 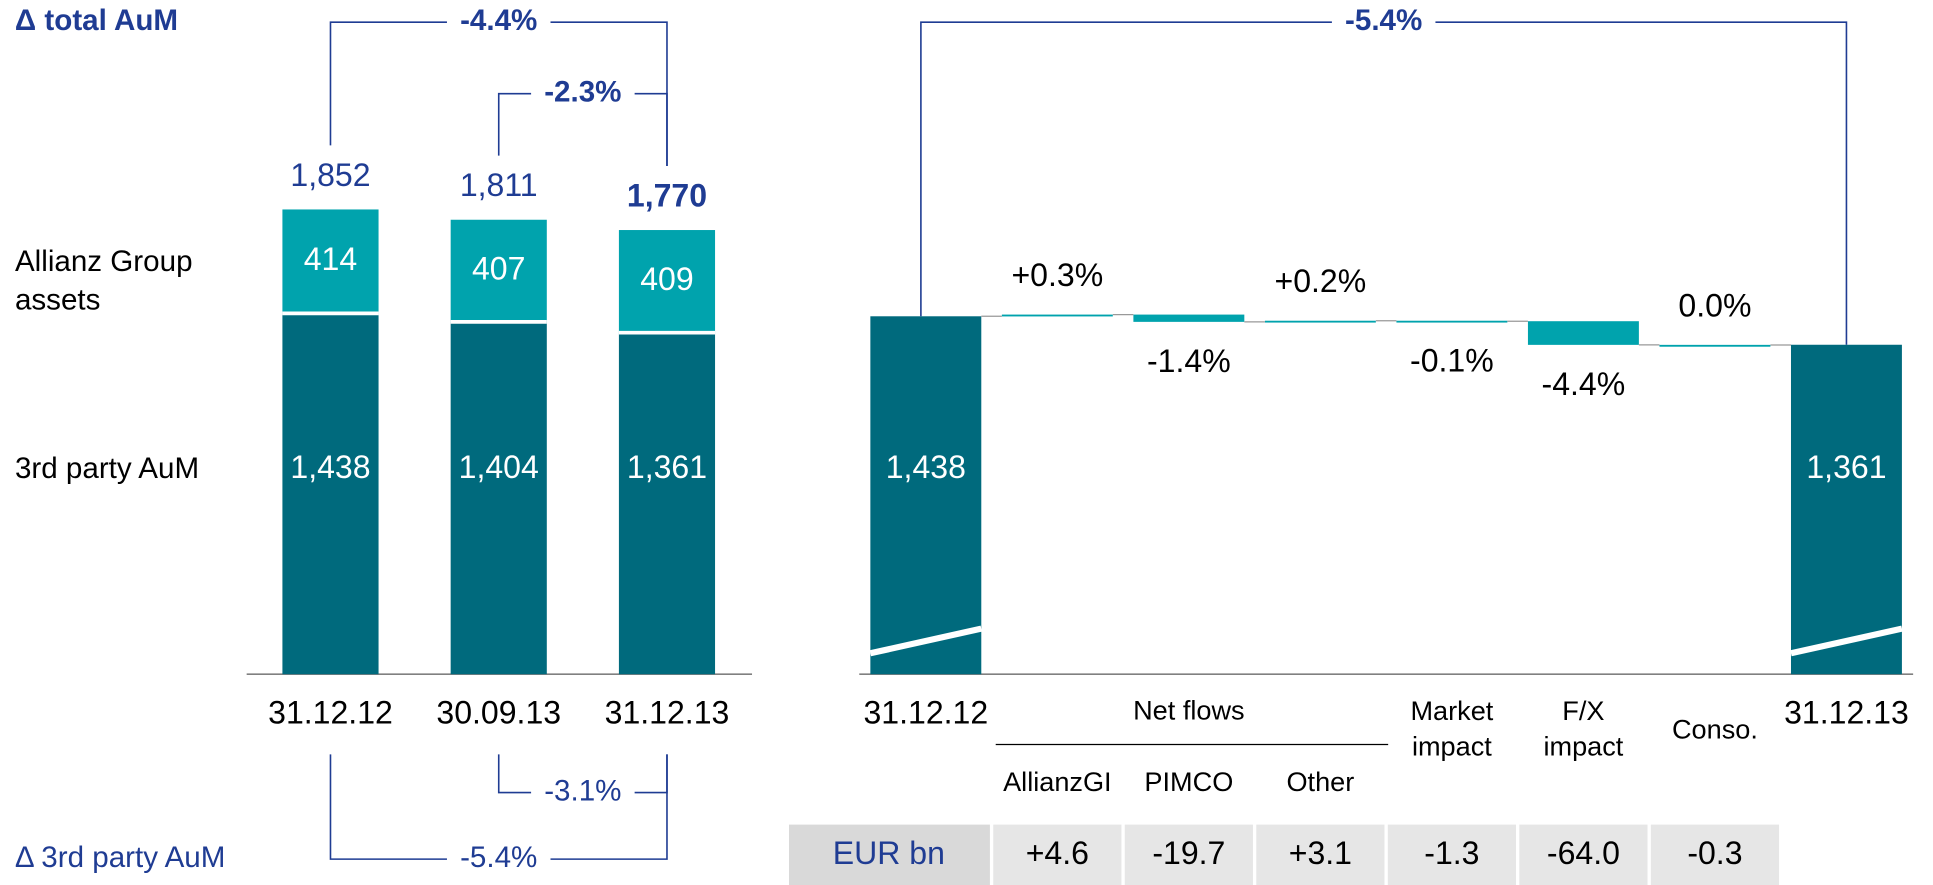 I want to click on x-tick-label: F/X impact, so click(x=1583, y=728).